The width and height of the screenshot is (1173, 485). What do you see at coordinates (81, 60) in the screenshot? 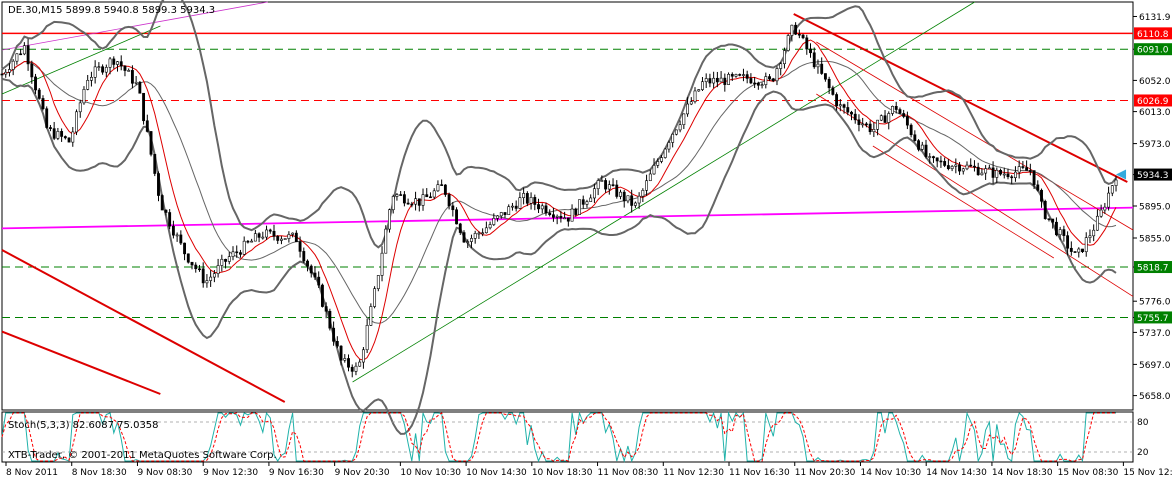
I see `uptrend-line-early` at bounding box center [81, 60].